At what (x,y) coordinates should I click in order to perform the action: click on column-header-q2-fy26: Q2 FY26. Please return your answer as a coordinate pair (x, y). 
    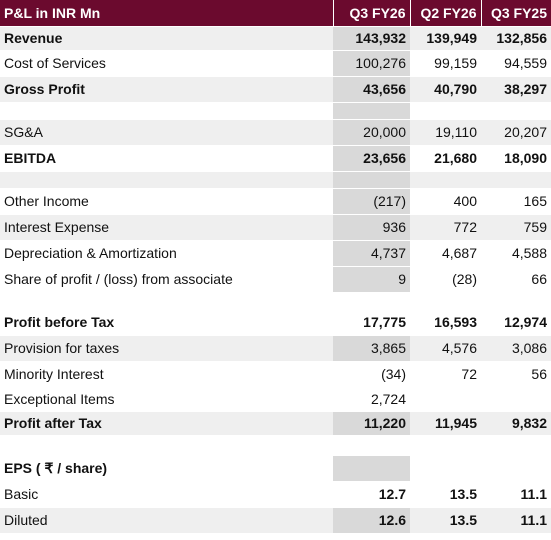
    Looking at the image, I should click on (446, 13).